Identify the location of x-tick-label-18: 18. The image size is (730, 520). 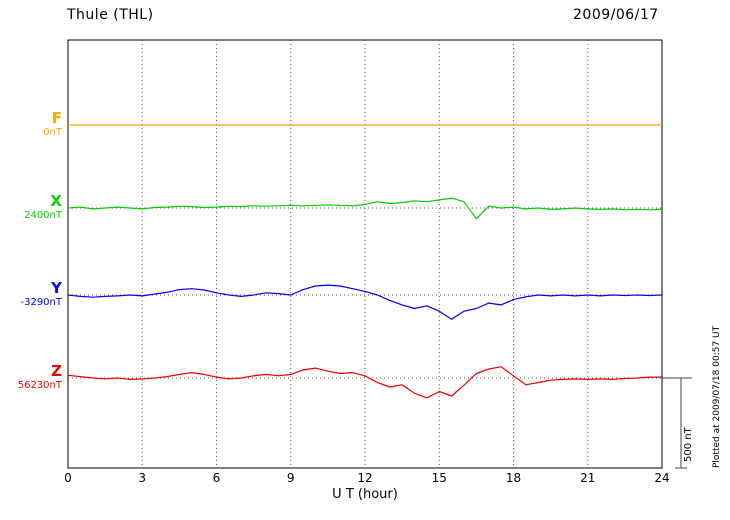
(513, 478).